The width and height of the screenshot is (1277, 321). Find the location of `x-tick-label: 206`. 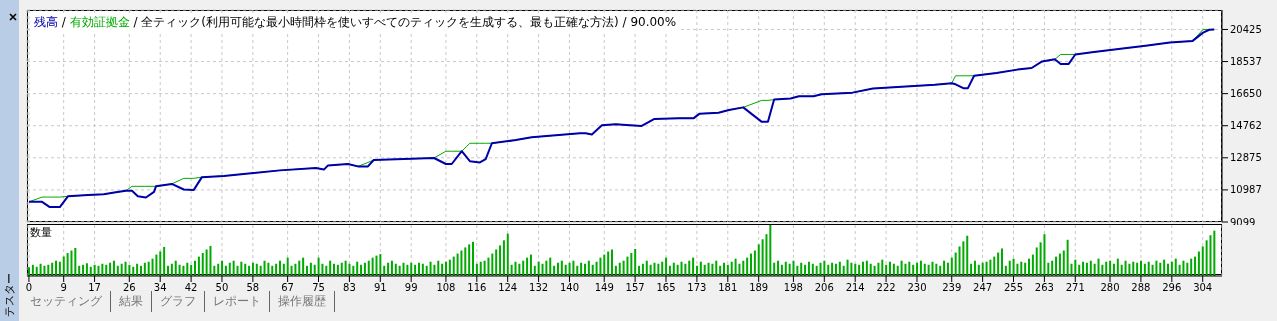

x-tick-label: 206 is located at coordinates (824, 288).